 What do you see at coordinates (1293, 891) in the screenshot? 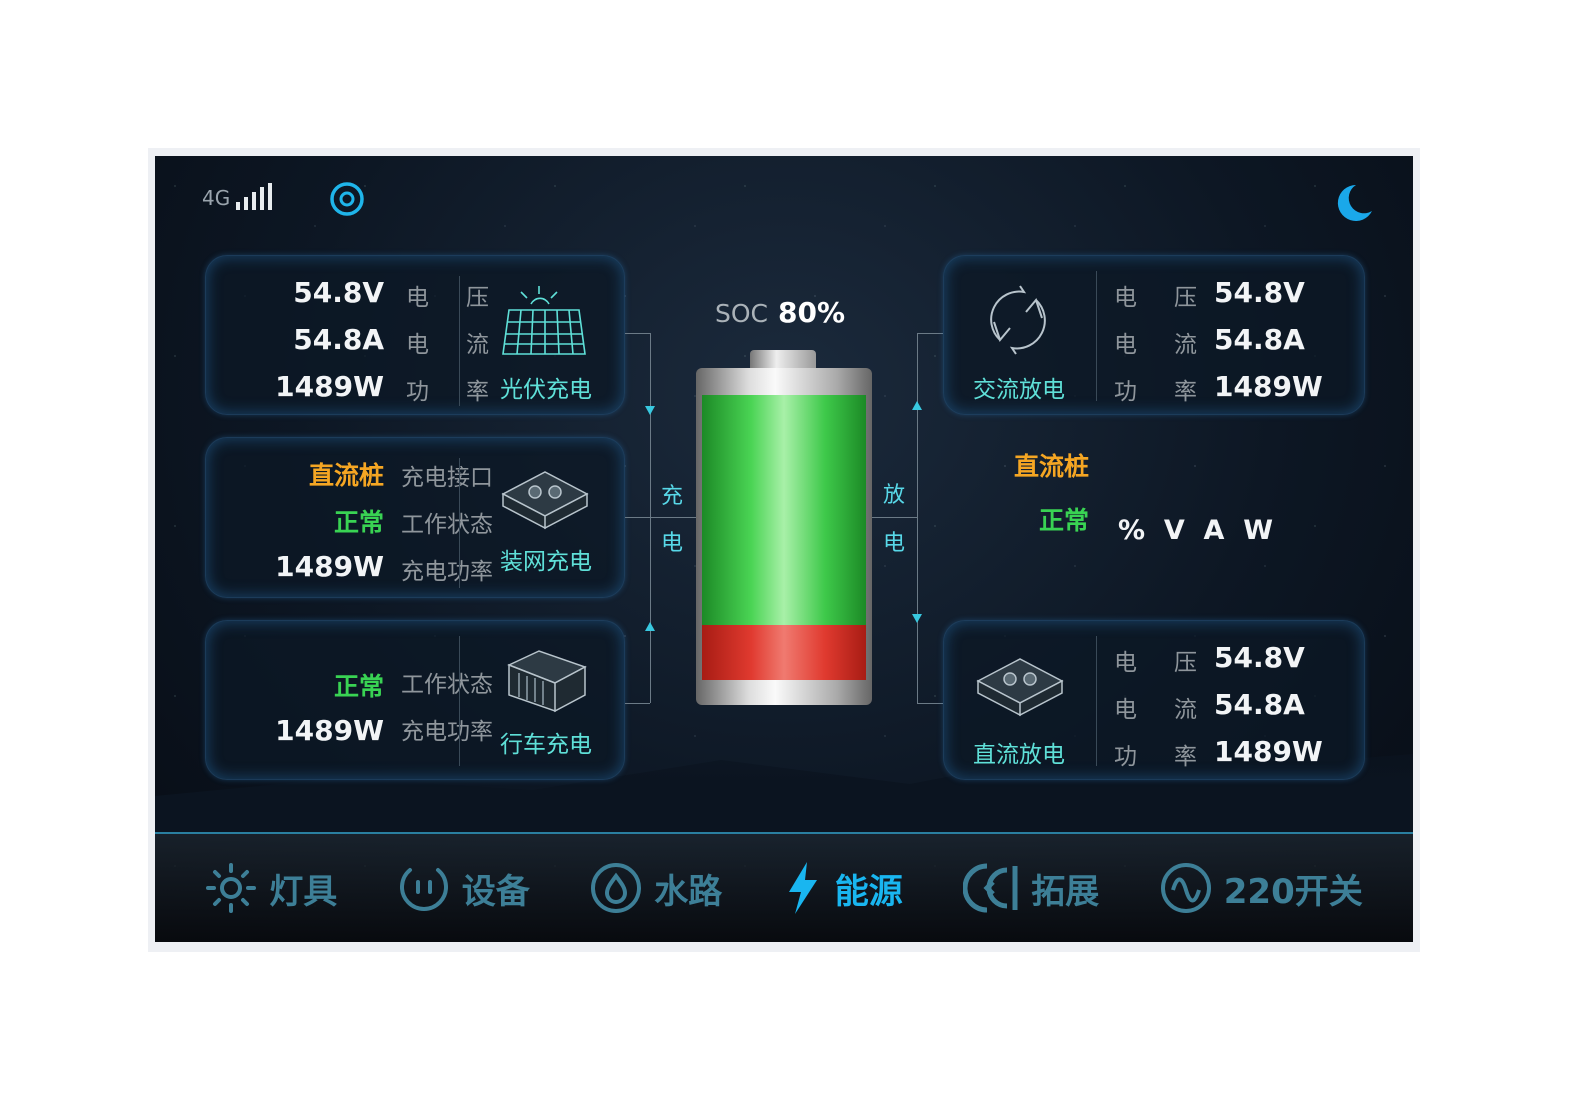
I see `nav-label: 220开关` at bounding box center [1293, 891].